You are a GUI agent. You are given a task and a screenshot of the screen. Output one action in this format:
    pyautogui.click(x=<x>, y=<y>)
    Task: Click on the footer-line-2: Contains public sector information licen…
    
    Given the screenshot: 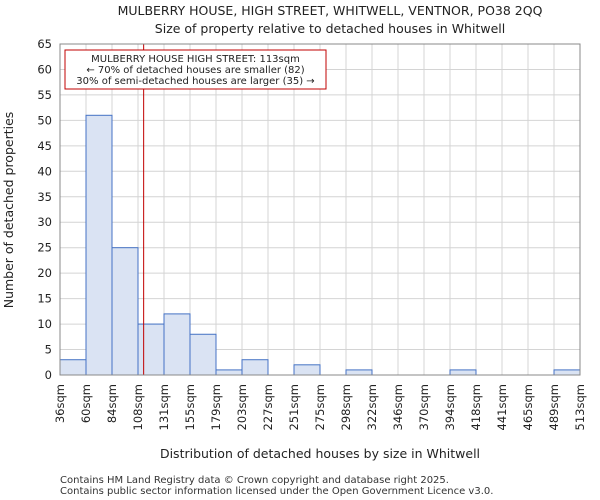 What is the action you would take?
    pyautogui.click(x=276, y=491)
    